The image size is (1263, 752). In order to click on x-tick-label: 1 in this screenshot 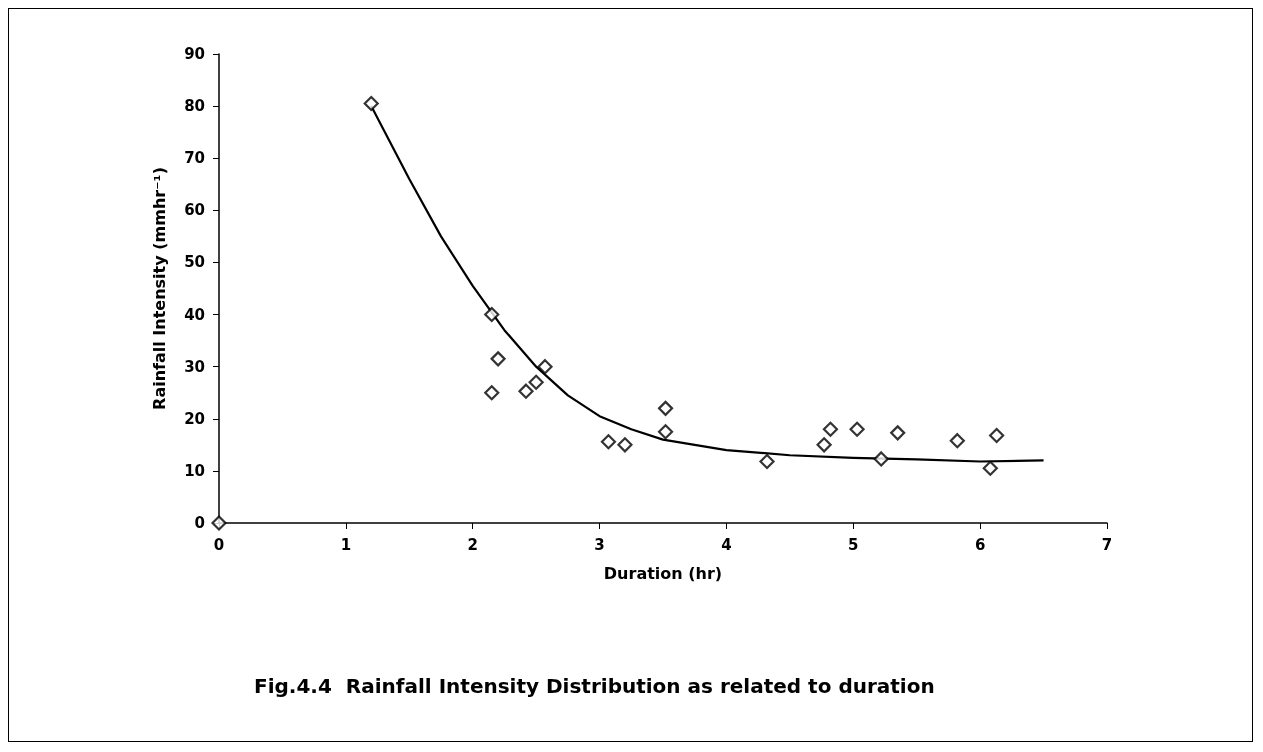, I will do `click(346, 544)`.